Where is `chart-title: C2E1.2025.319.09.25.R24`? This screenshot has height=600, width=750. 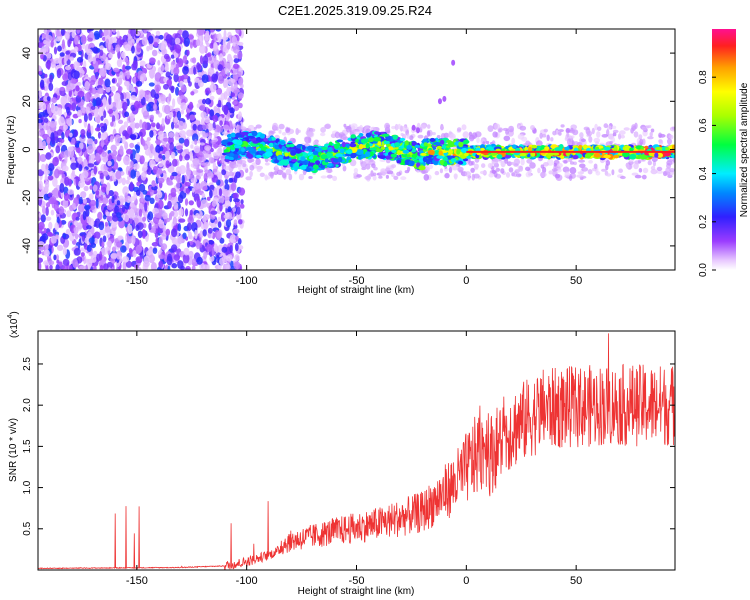
chart-title: C2E1.2025.319.09.25.R24 is located at coordinates (355, 10).